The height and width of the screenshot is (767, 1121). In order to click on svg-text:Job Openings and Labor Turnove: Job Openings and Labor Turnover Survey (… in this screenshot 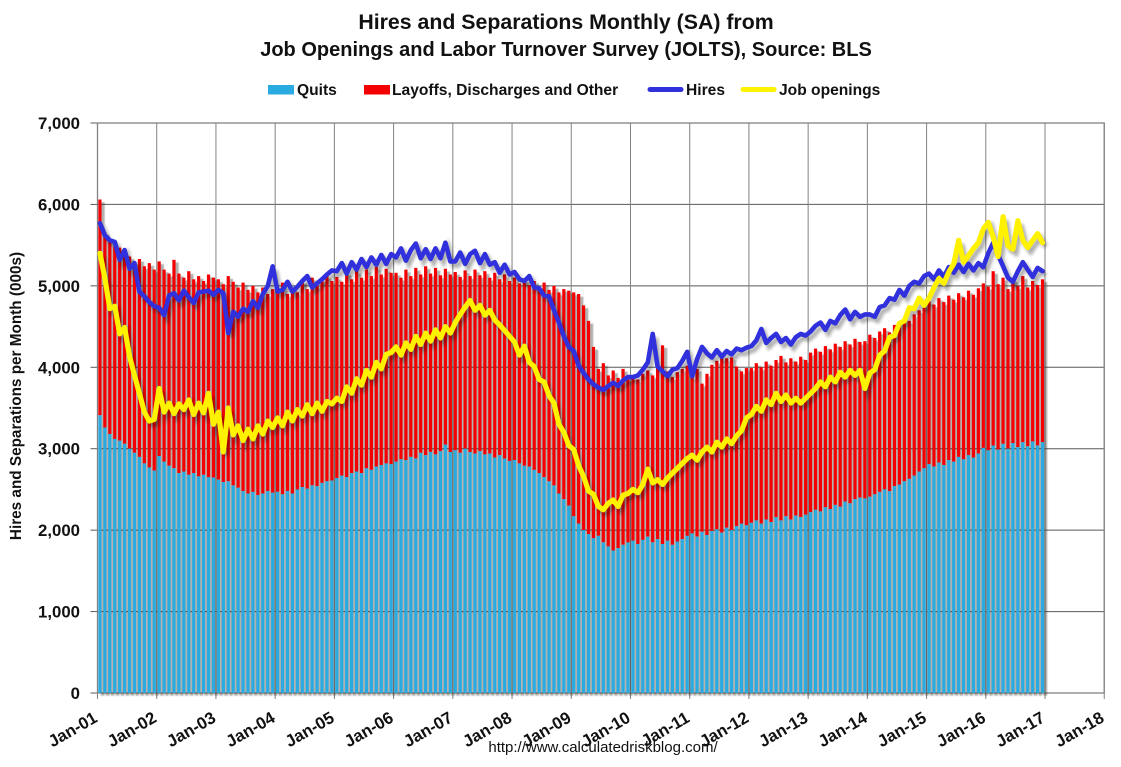, I will do `click(566, 50)`.